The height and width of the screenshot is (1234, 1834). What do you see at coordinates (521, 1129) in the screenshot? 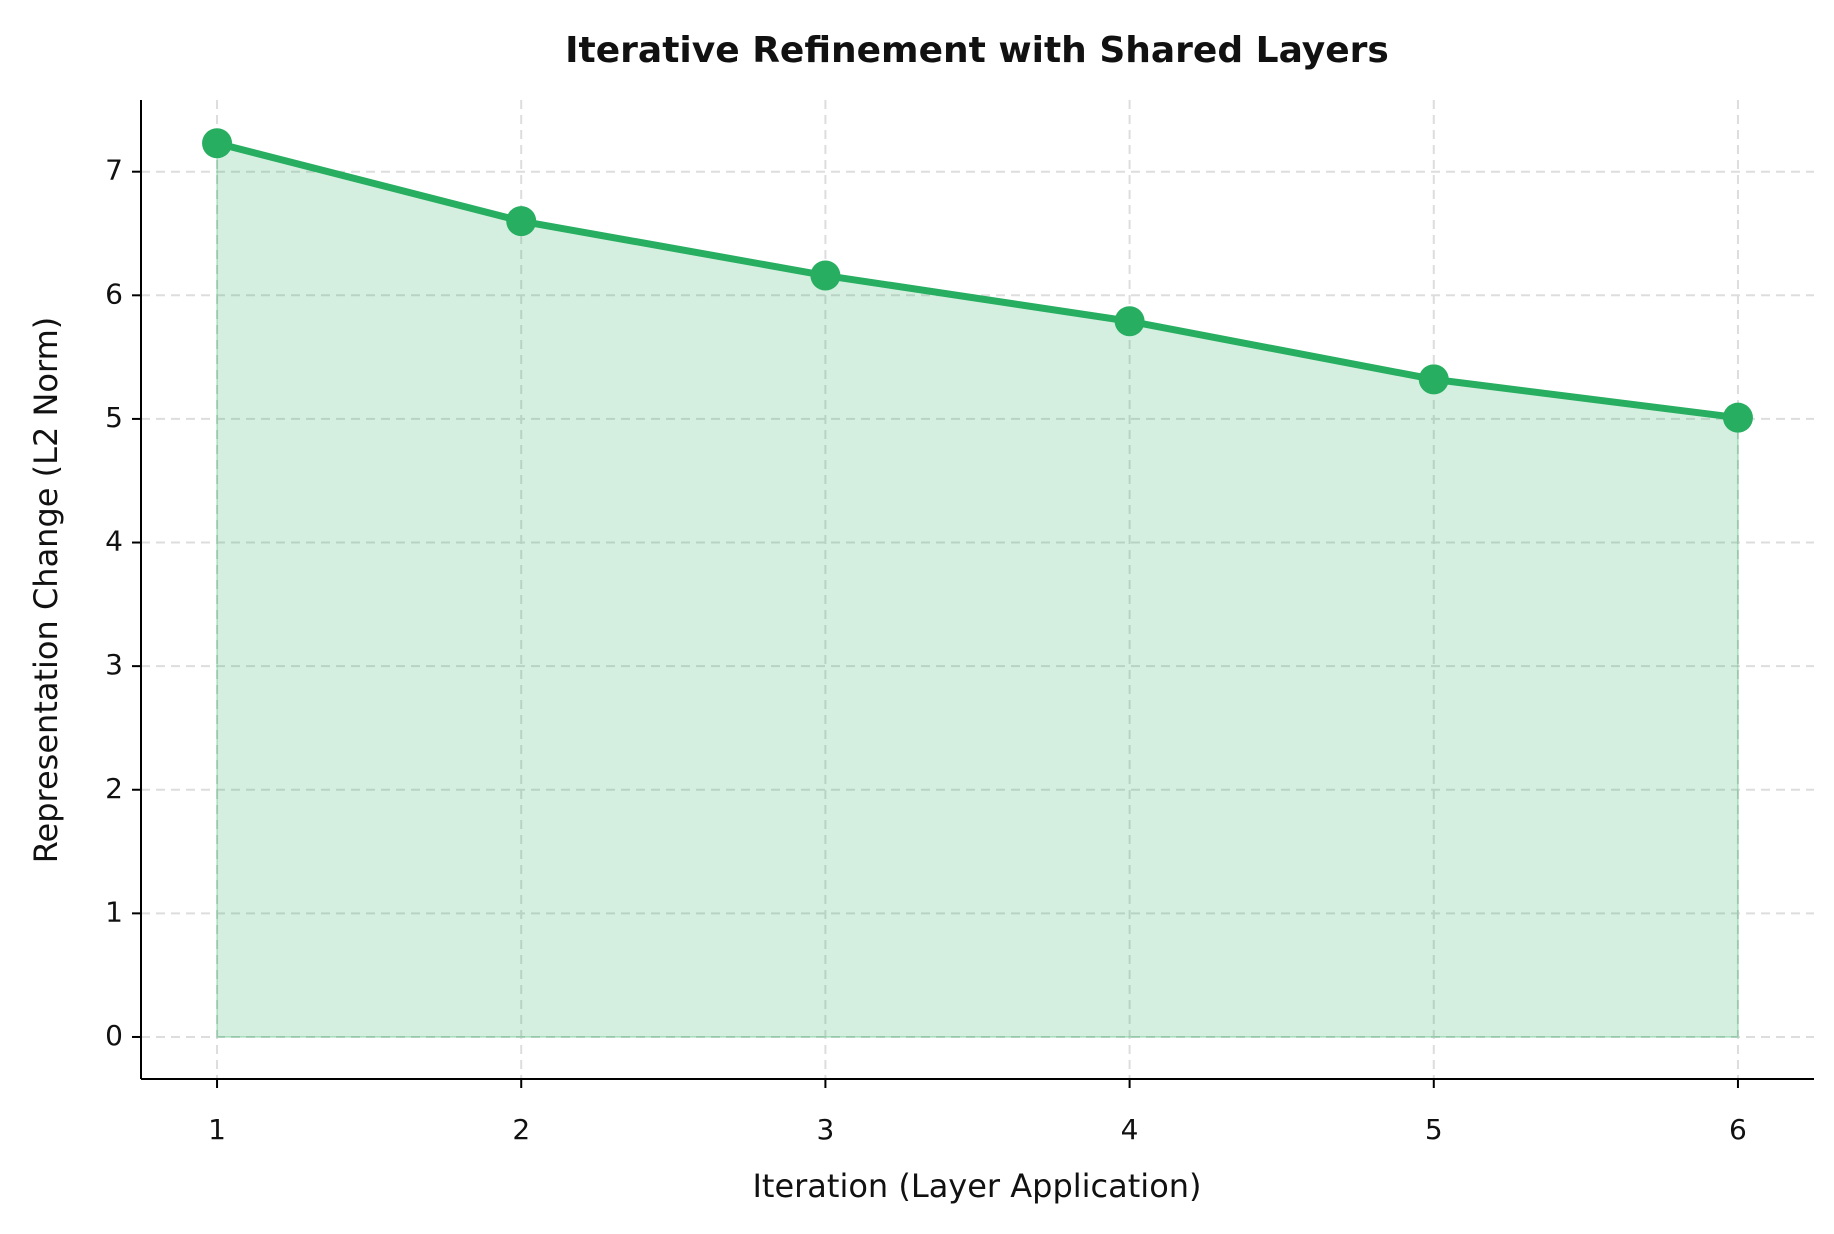
I see `x-tick-label: 2` at bounding box center [521, 1129].